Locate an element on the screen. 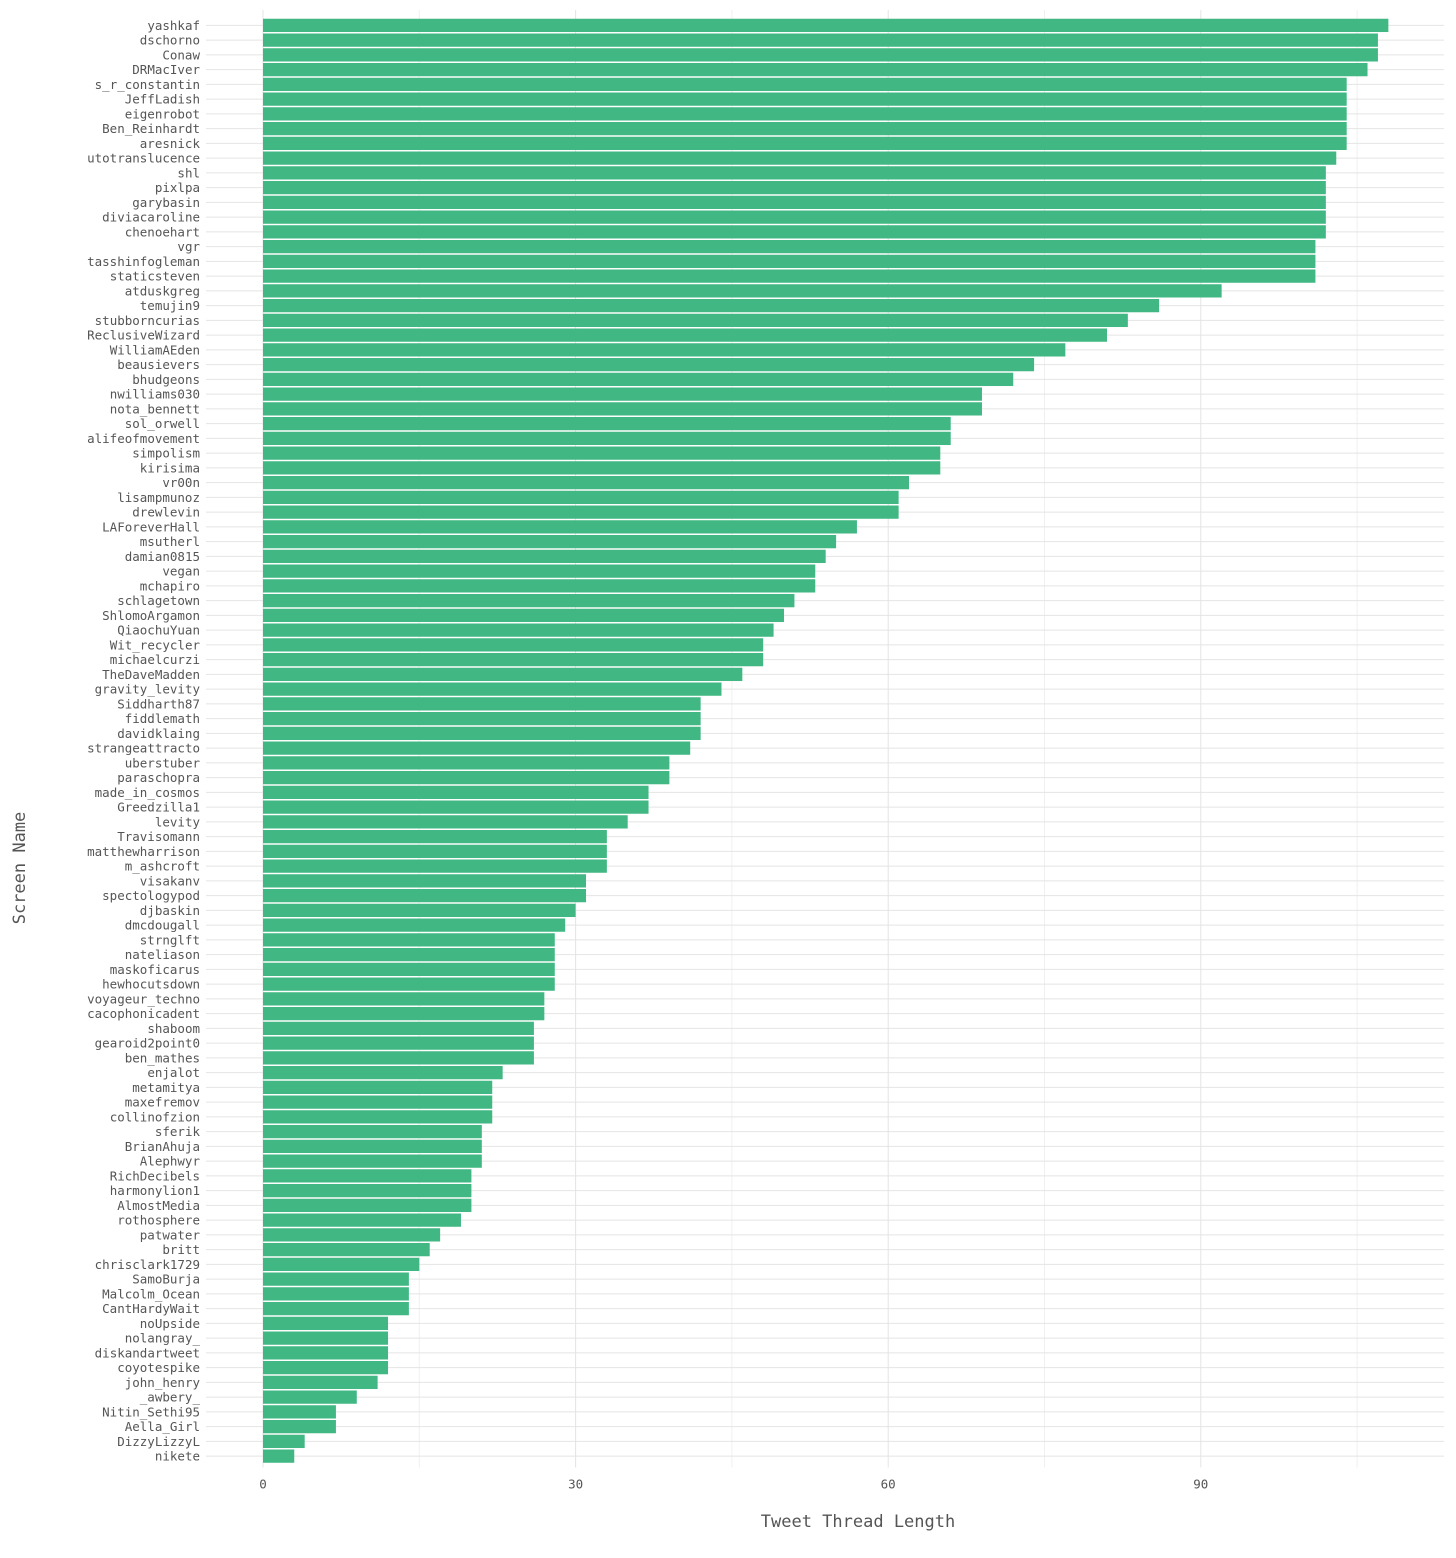  bar-coyotespike is located at coordinates (326, 1367).